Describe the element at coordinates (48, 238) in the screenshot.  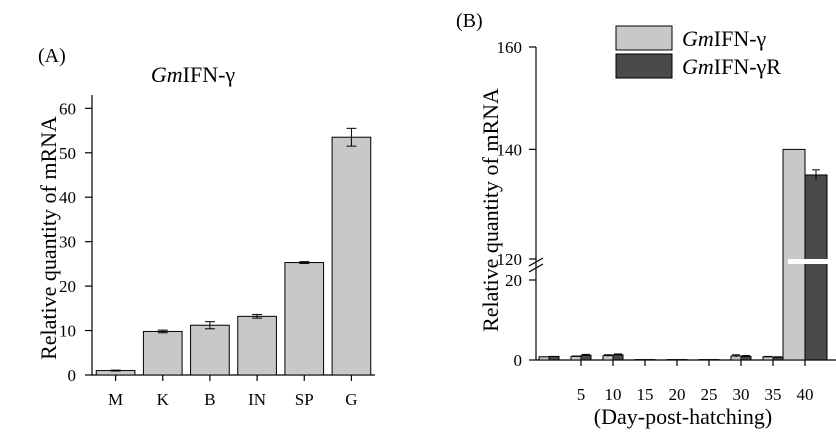
I see `panel-a-y-axis-label: Relative quantity of mRNA` at that location.